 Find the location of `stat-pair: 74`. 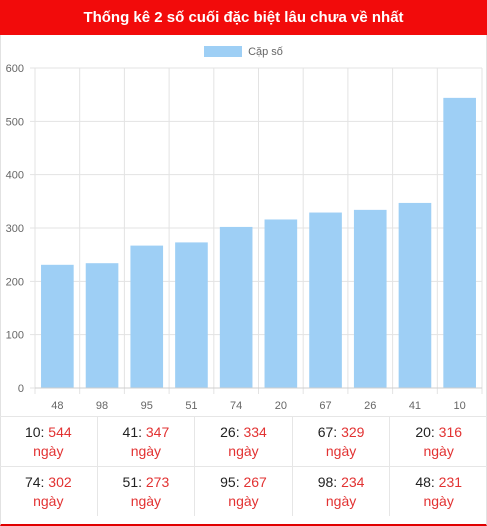

stat-pair: 74 is located at coordinates (32, 482).